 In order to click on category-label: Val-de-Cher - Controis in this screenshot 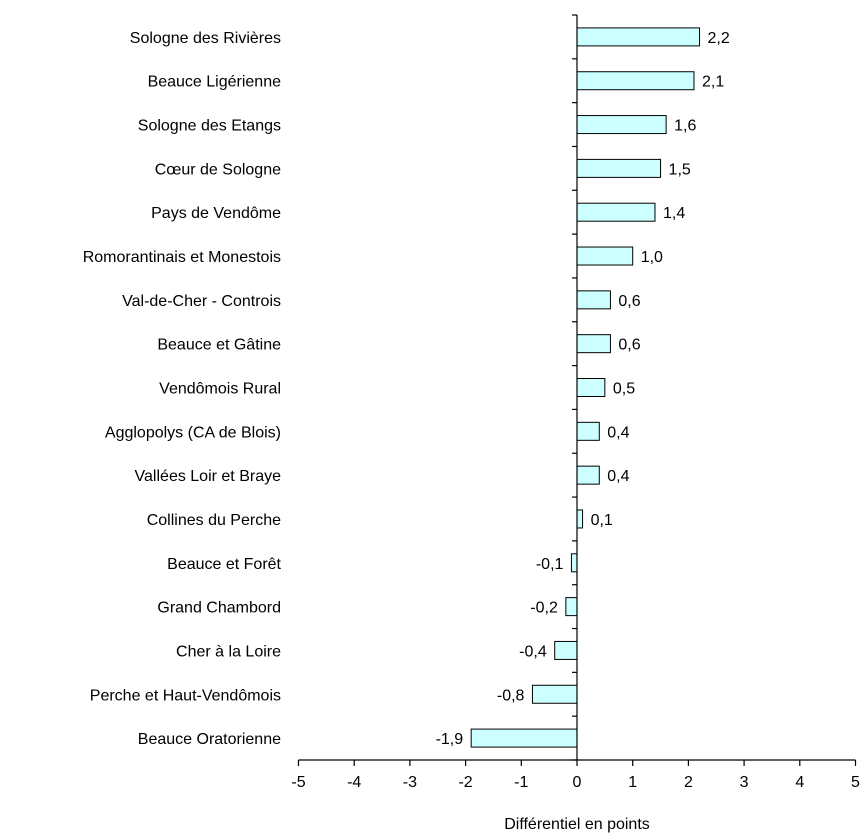, I will do `click(201, 301)`.